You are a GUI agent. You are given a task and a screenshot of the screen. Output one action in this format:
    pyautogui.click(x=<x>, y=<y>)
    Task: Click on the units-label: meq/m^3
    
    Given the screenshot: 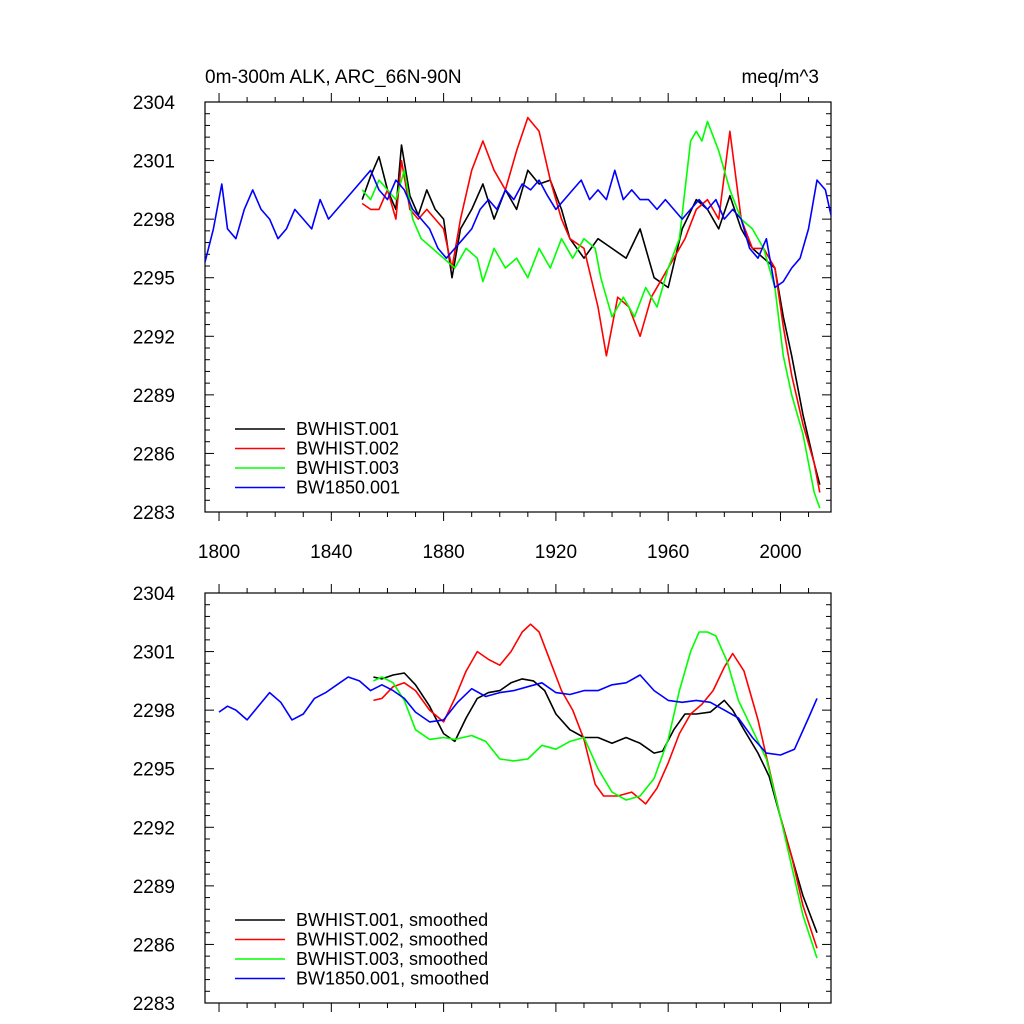 What is the action you would take?
    pyautogui.click(x=780, y=77)
    